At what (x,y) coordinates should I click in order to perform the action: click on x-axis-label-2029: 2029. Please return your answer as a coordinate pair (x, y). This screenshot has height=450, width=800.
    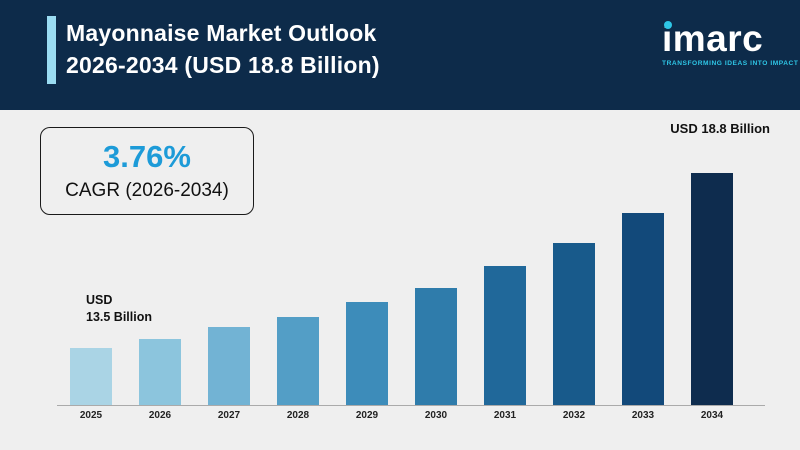
    Looking at the image, I should click on (367, 415).